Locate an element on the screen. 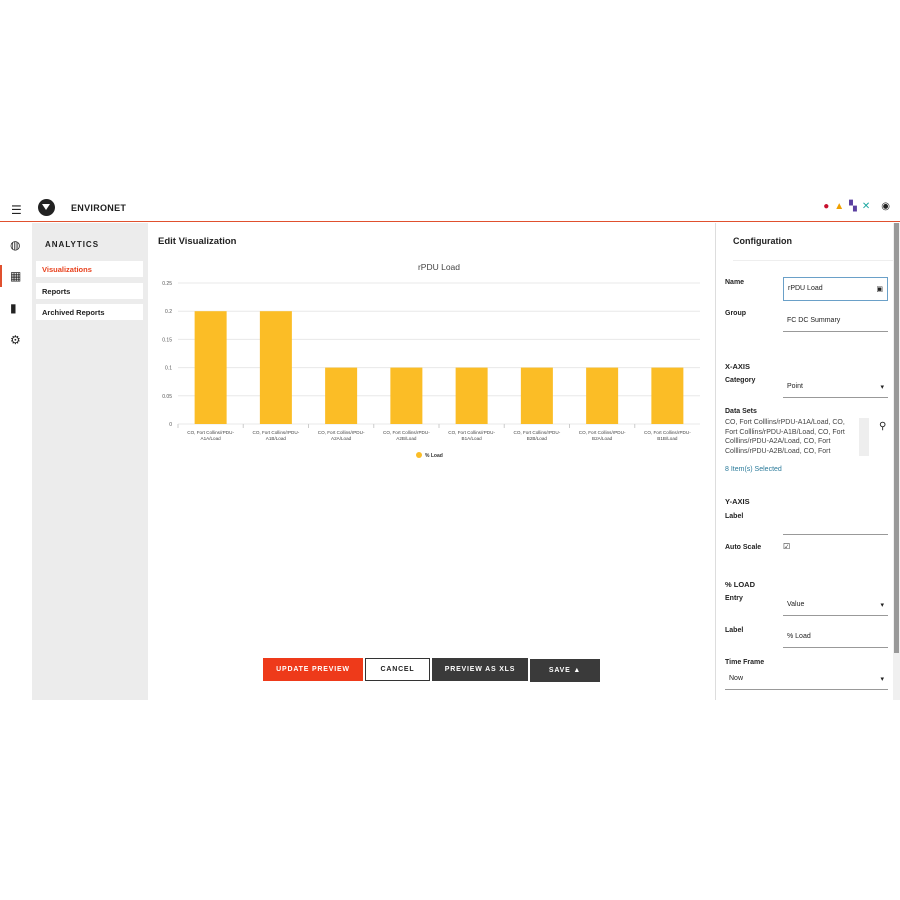 The image size is (900, 900). category-label: Category is located at coordinates (740, 380).